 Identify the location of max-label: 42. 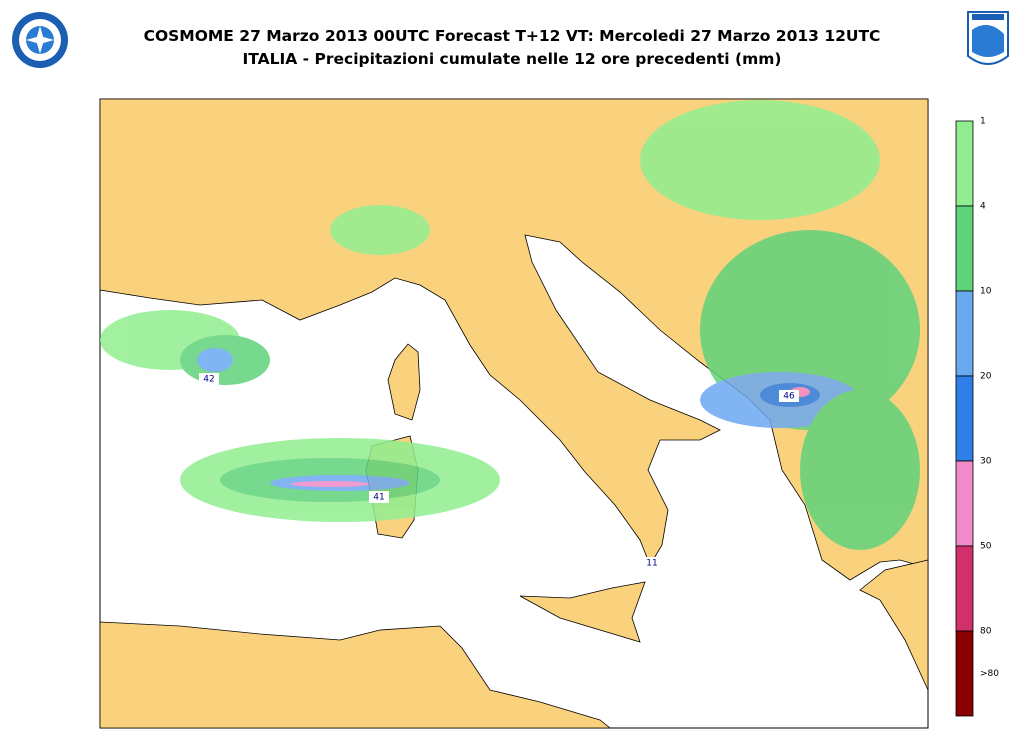
(208, 380).